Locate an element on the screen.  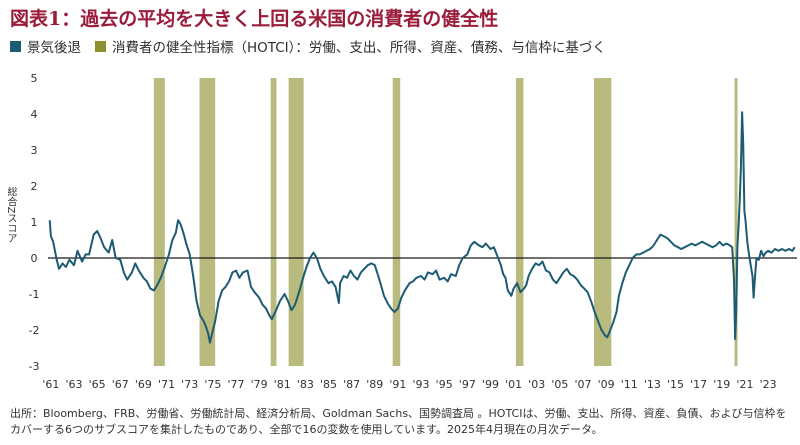
legend-item-recession: 景気後退 is located at coordinates (45, 46).